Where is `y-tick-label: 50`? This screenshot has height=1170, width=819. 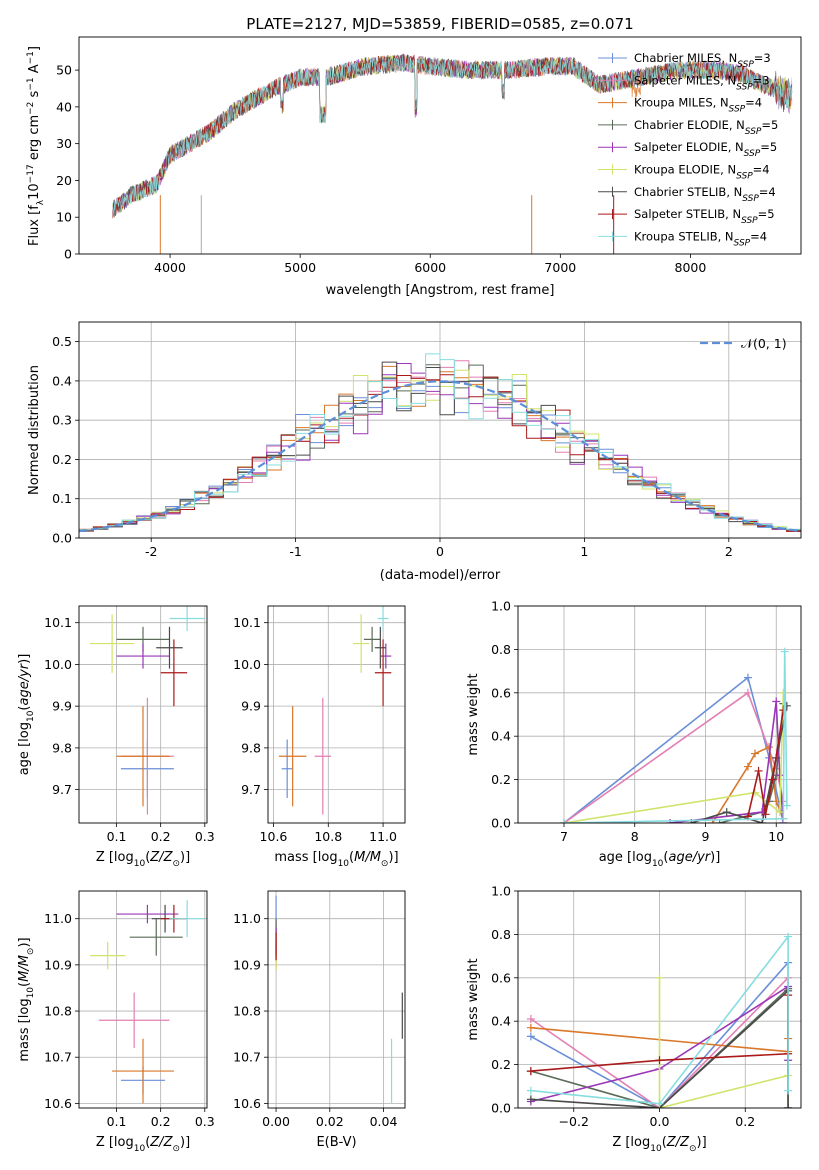
y-tick-label: 50 is located at coordinates (64, 70).